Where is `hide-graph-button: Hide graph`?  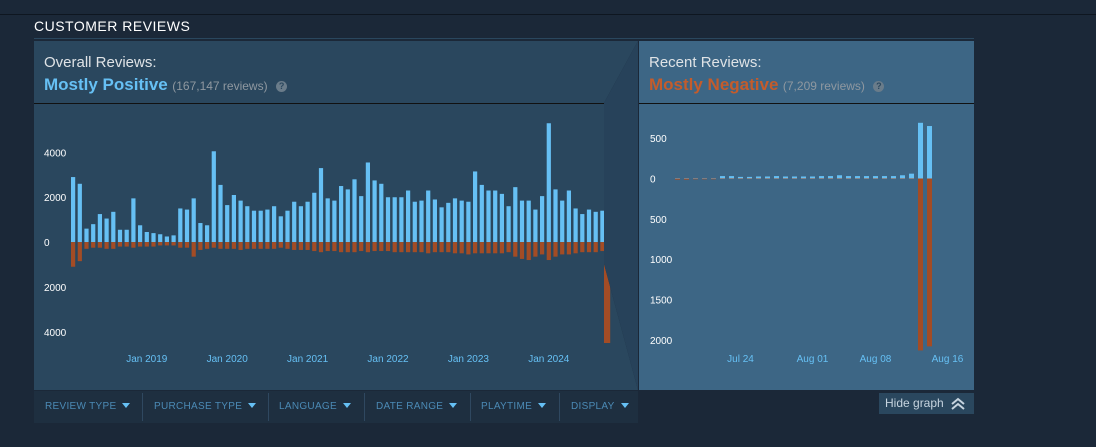
hide-graph-button: Hide graph is located at coordinates (926, 403).